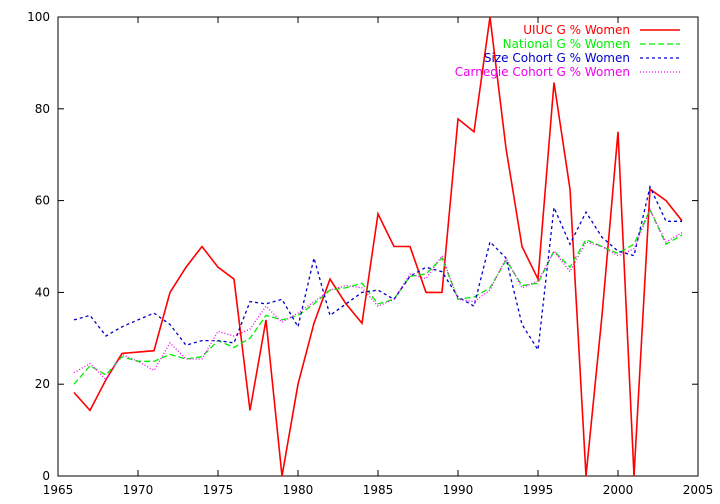 This screenshot has height=504, width=720. I want to click on x-tick-label: 1980, so click(298, 490).